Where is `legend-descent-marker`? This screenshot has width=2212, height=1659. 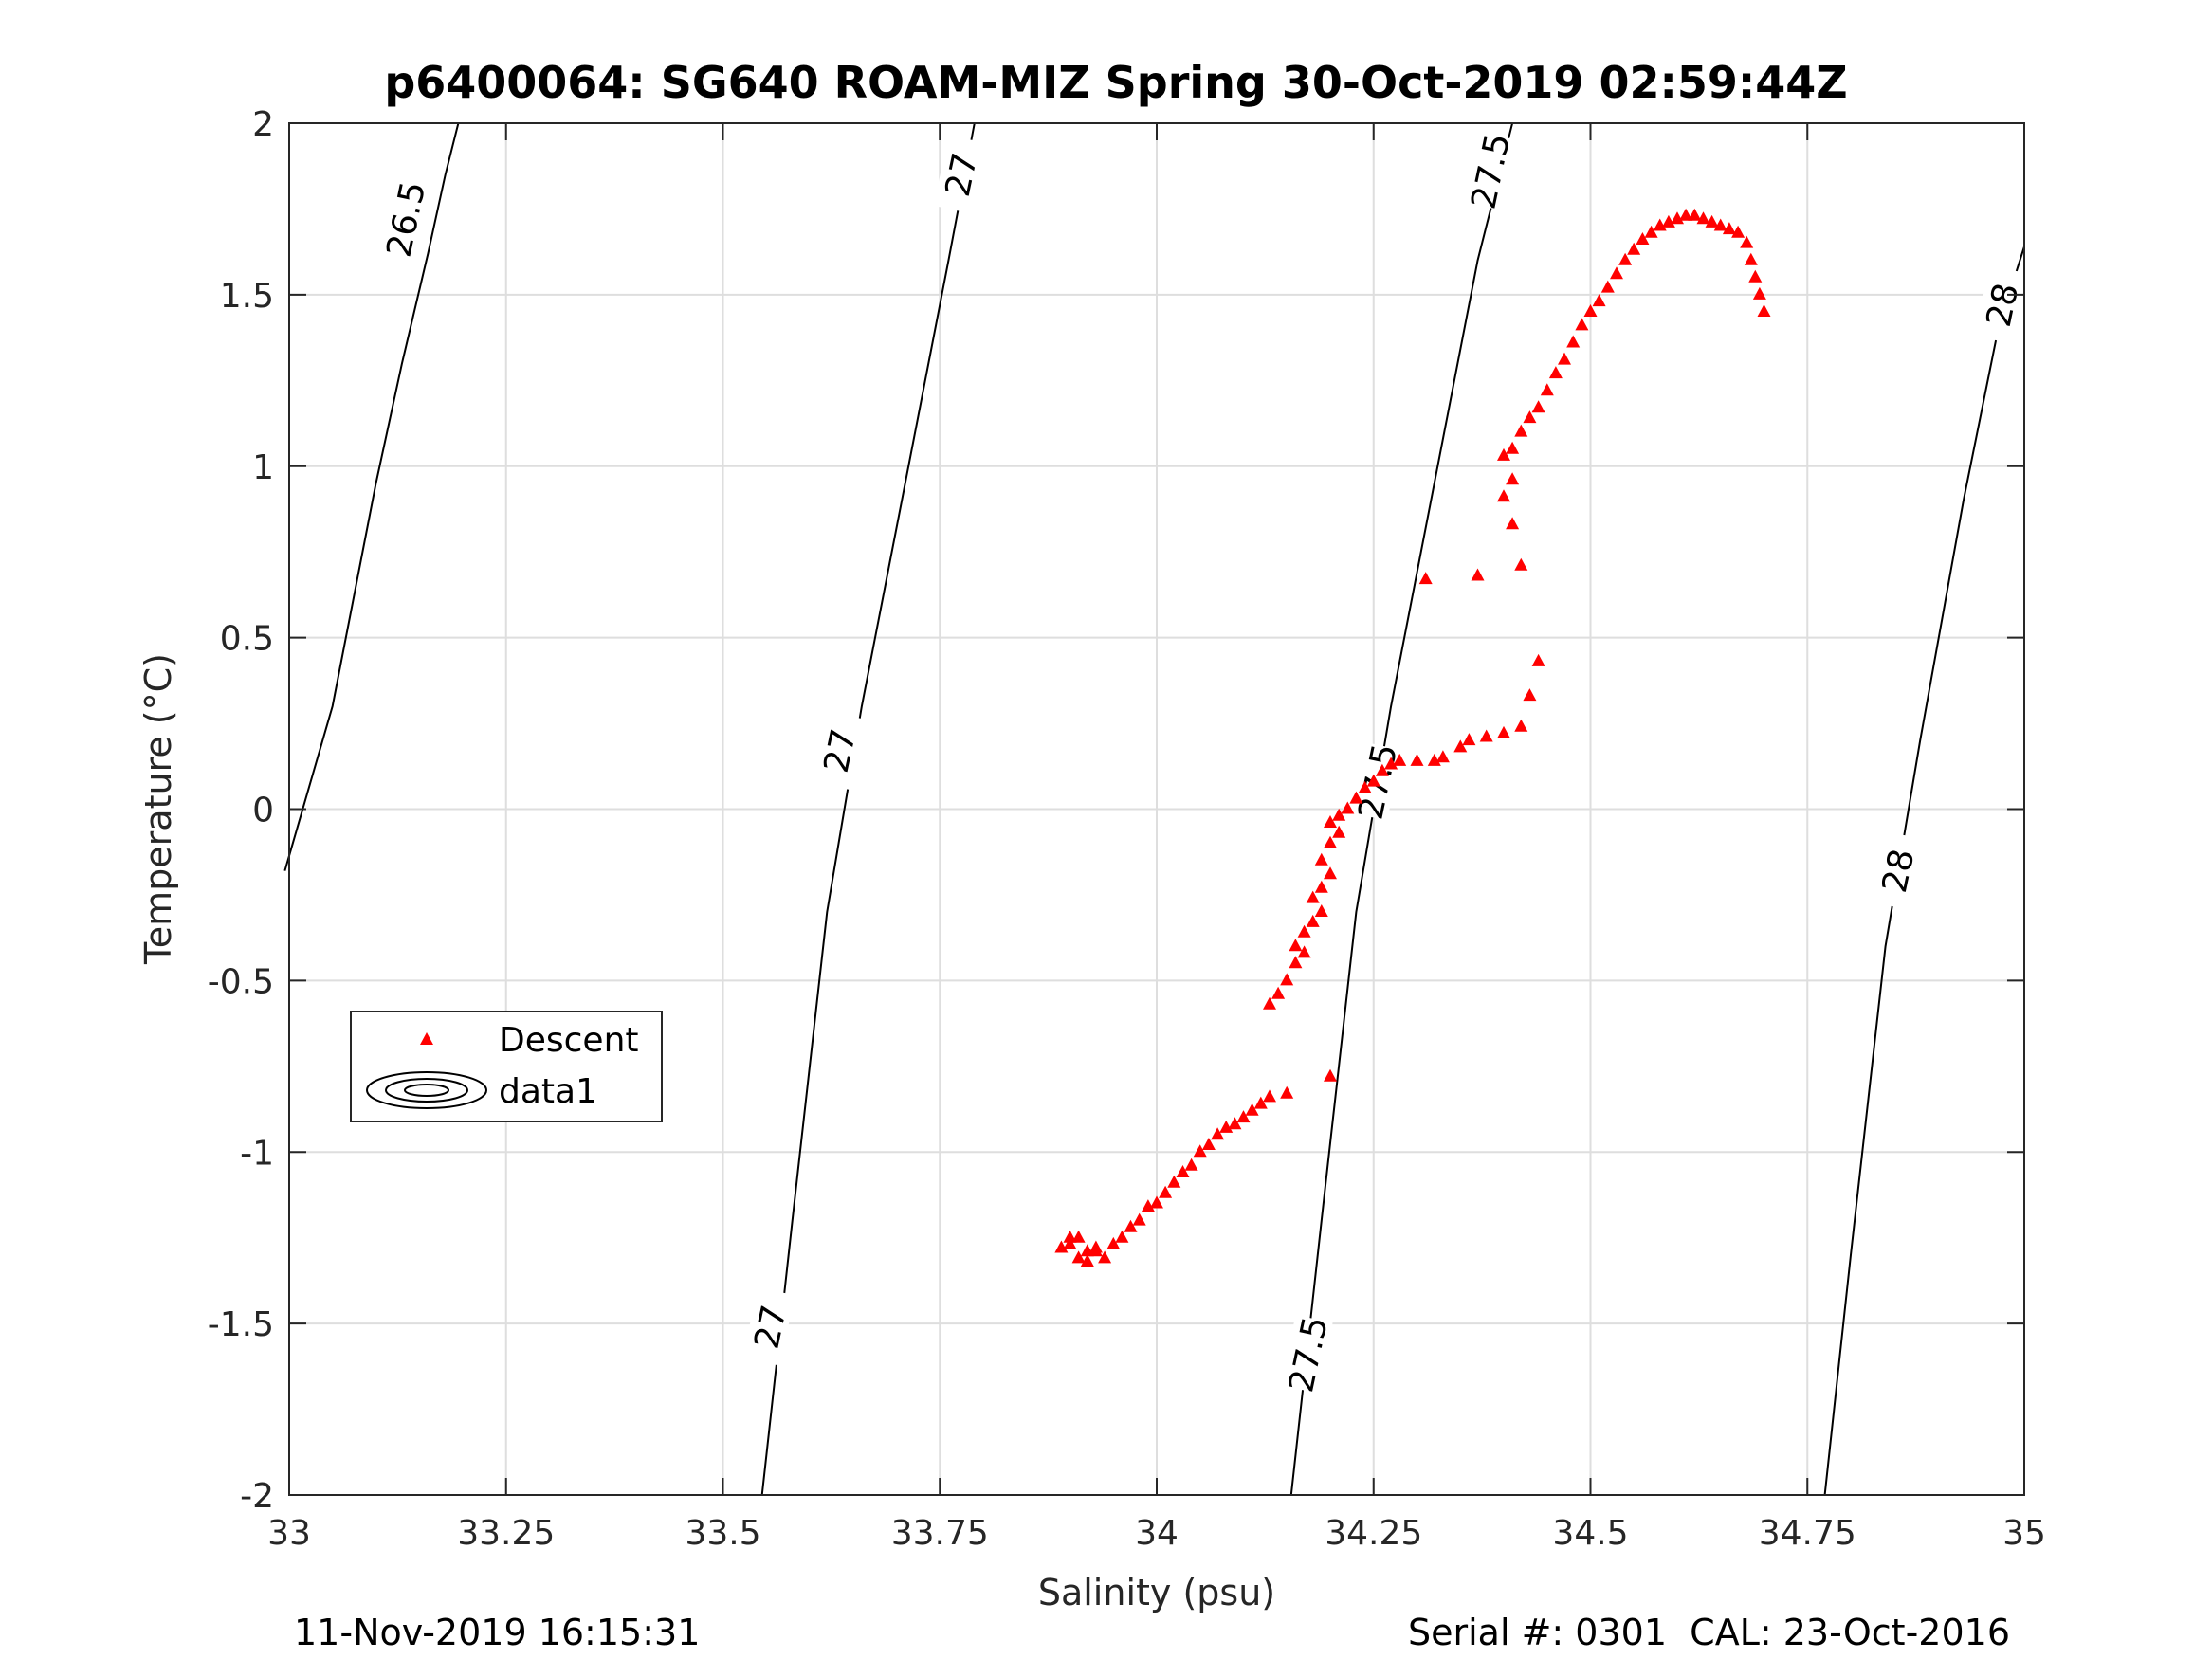
legend-descent-marker is located at coordinates (426, 1038).